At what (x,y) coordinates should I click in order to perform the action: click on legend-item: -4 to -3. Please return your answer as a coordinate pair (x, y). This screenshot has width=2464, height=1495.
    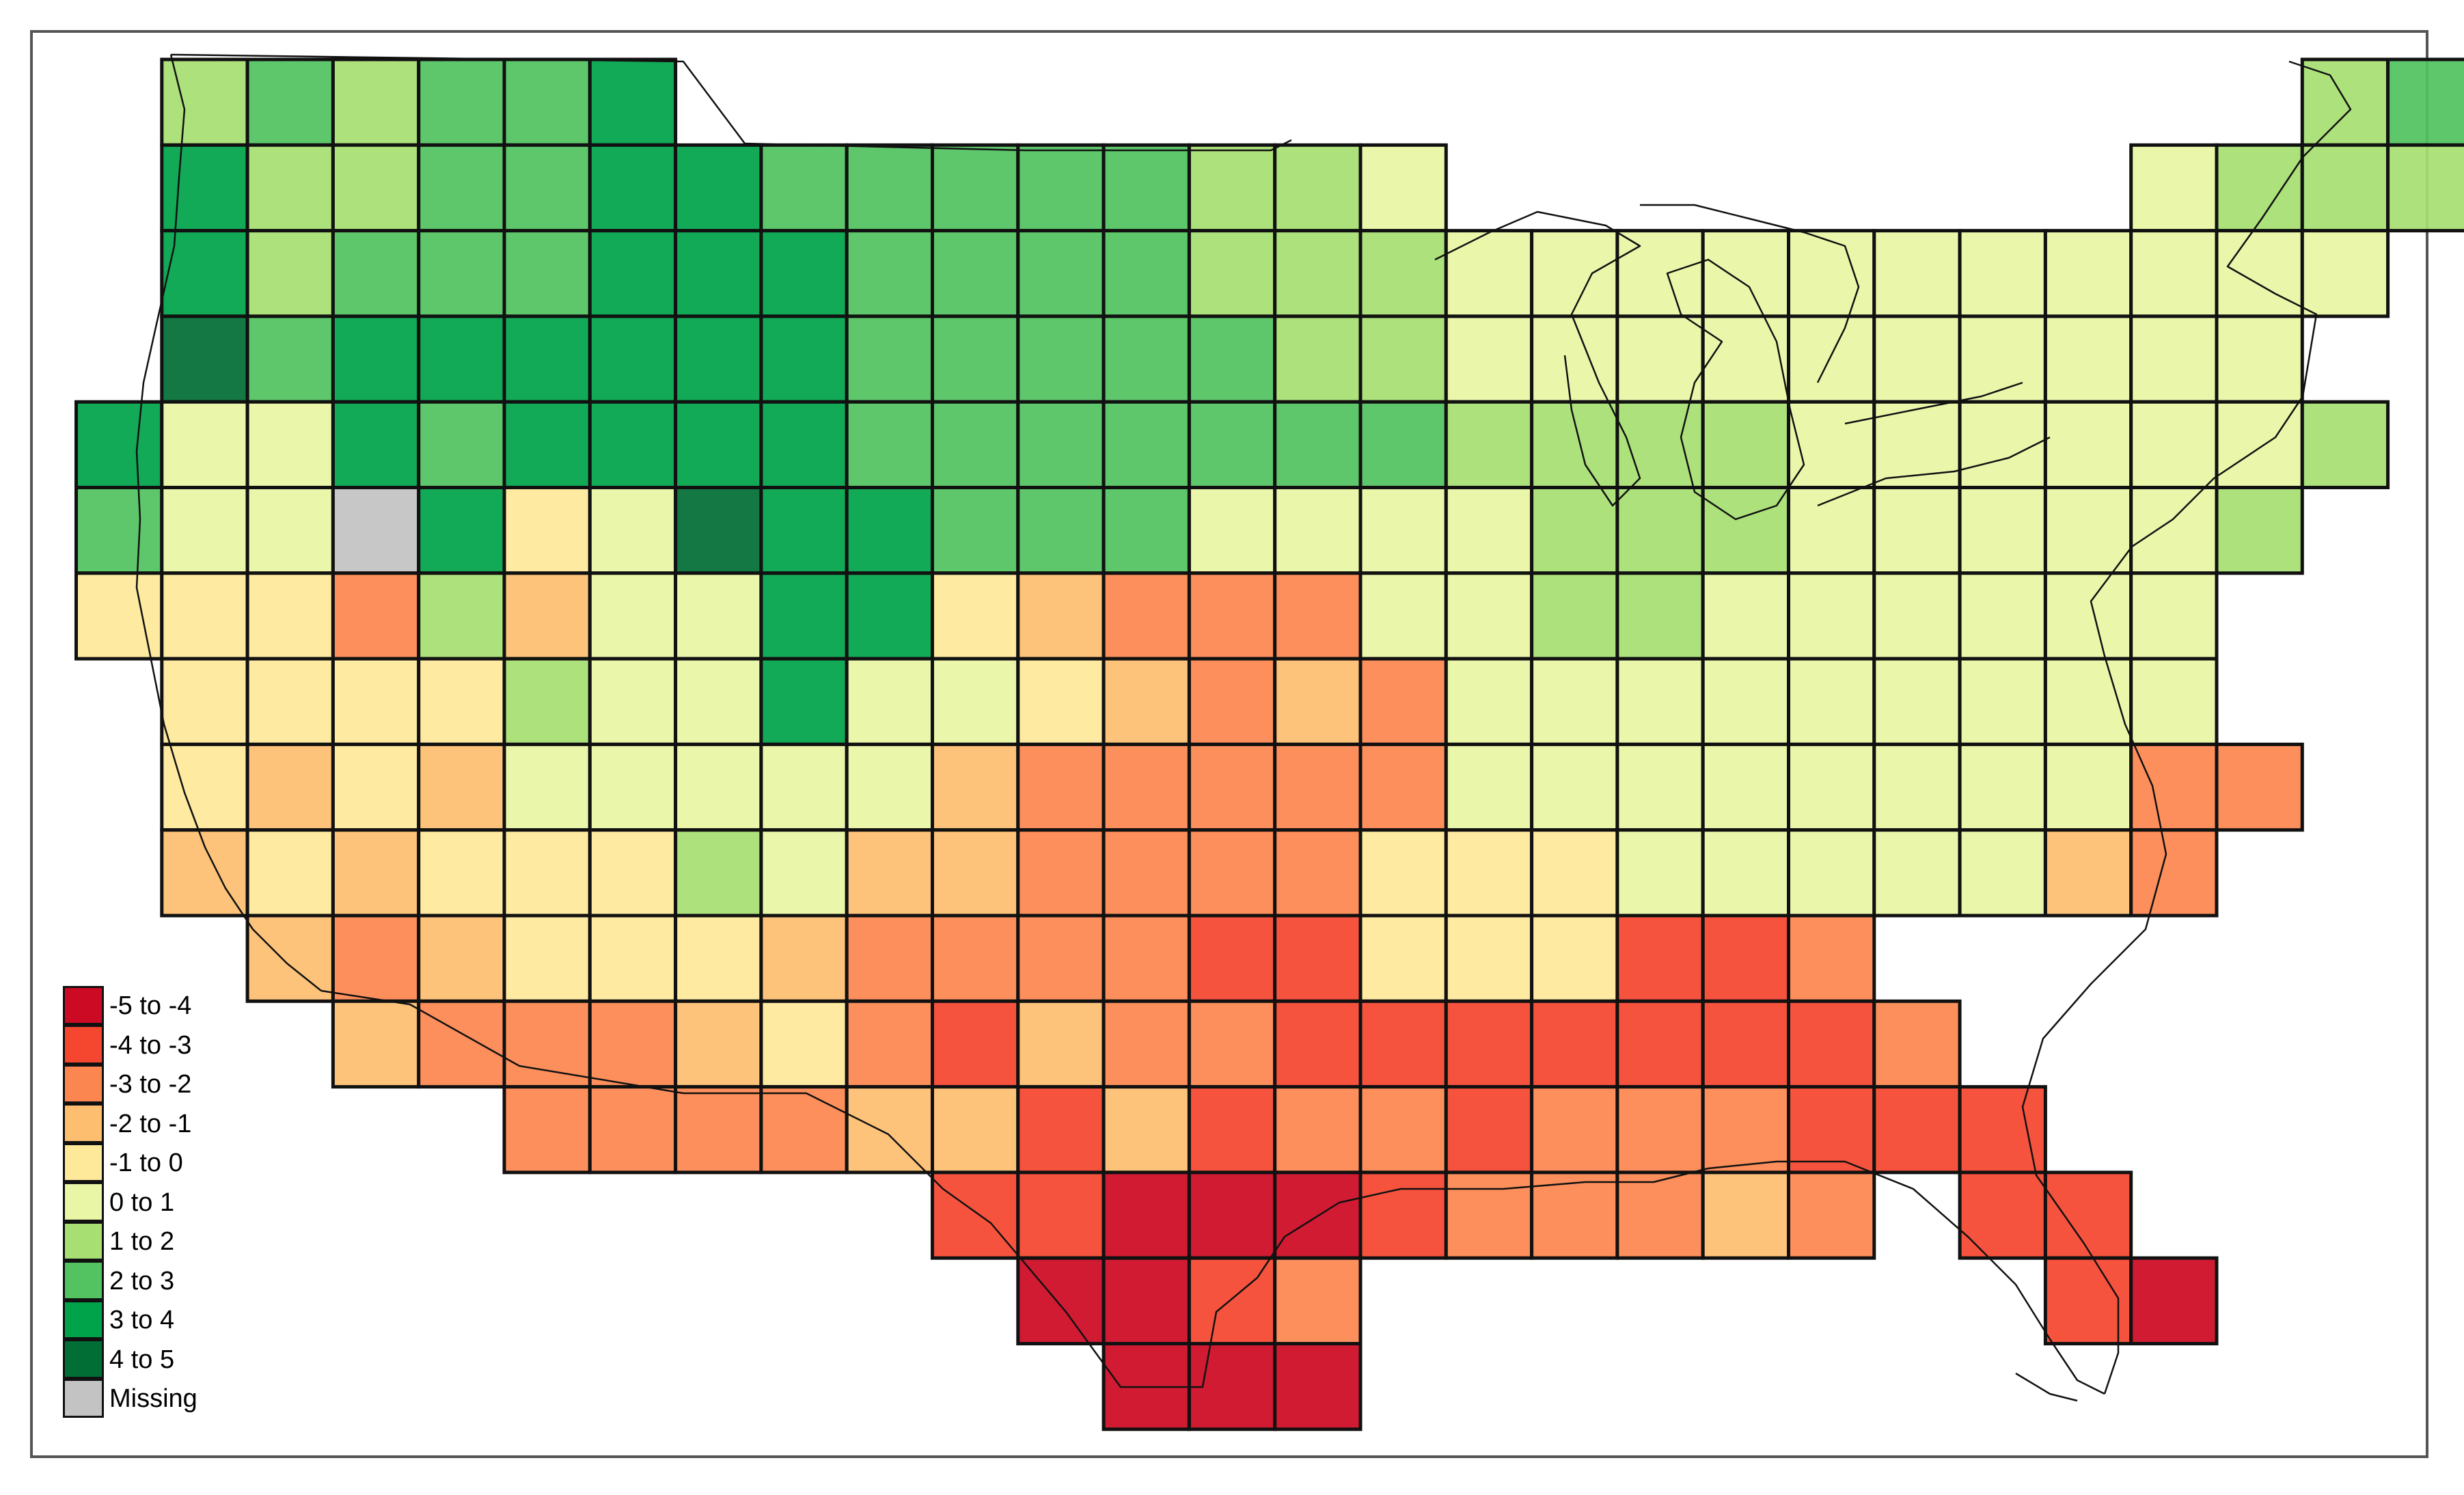
    Looking at the image, I should click on (130, 1045).